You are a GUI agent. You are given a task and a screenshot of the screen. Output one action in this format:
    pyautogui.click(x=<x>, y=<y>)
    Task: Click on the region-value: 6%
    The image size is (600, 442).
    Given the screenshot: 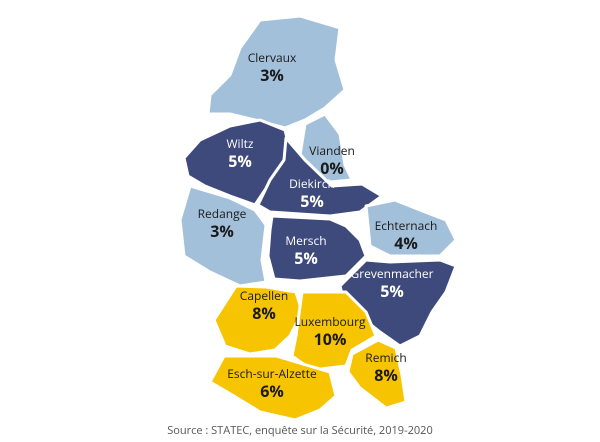 What is the action you would take?
    pyautogui.click(x=272, y=391)
    